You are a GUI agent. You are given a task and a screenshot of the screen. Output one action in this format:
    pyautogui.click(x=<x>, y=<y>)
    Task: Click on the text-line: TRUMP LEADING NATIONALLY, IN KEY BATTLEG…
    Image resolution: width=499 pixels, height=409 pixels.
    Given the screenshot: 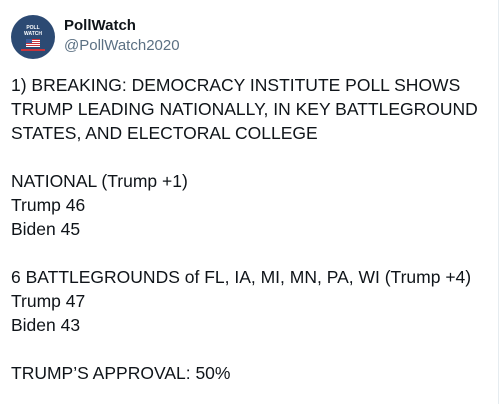 What is the action you would take?
    pyautogui.click(x=244, y=109)
    